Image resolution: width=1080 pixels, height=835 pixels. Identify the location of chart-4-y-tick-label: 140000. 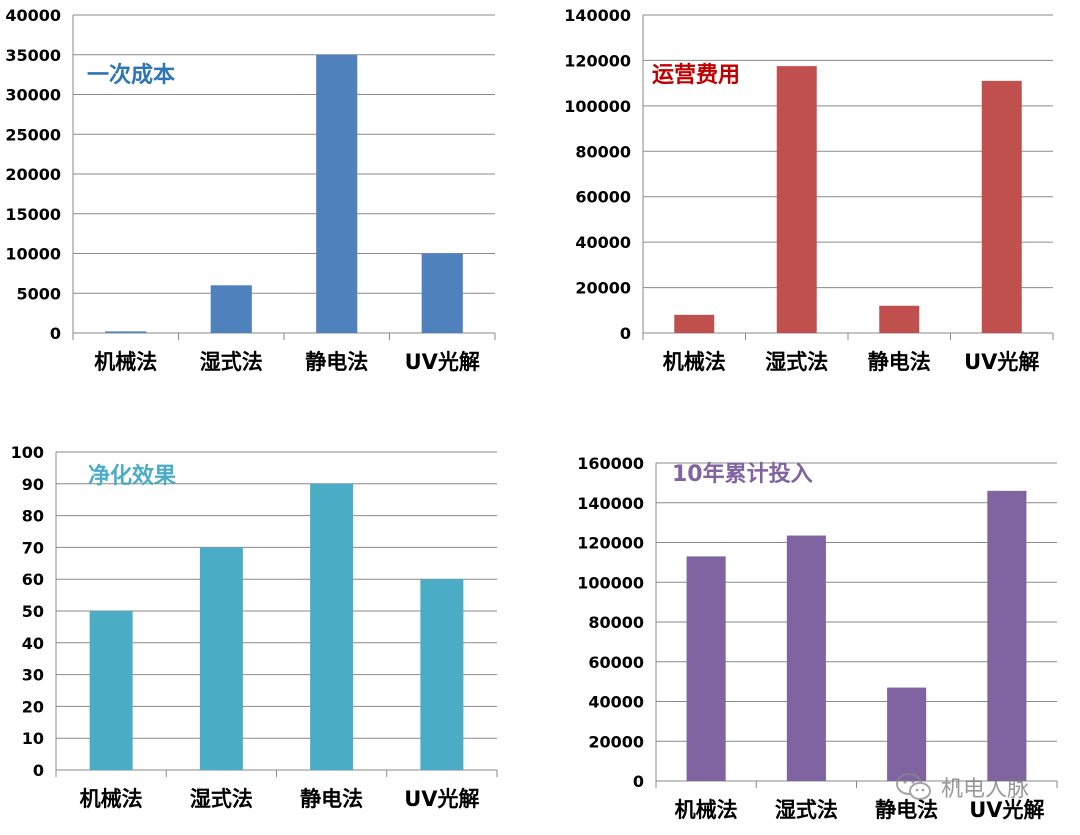
(610, 503).